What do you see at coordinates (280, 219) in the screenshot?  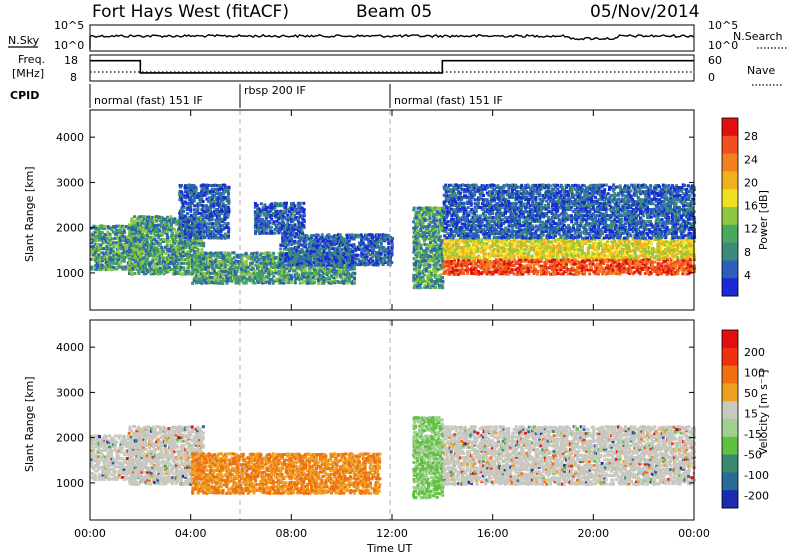 I see `echo-region` at bounding box center [280, 219].